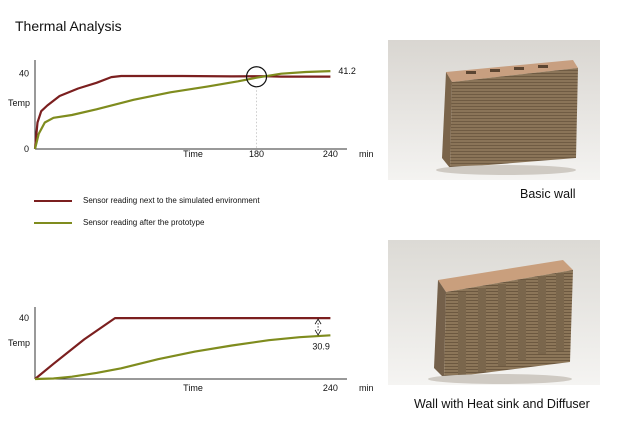 Image resolution: width=620 pixels, height=438 pixels. Describe the element at coordinates (318, 321) in the screenshot. I see `difference-arrow-head-top` at that location.